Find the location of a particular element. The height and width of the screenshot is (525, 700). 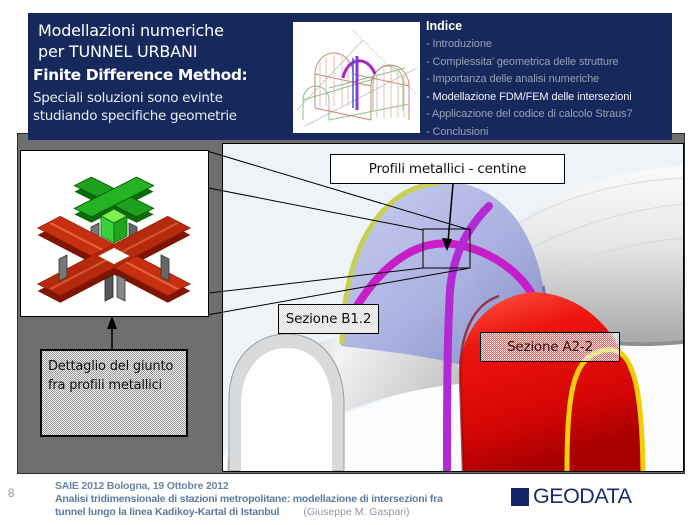

indice-item-importanza: - Importanza delle analisi numeriche is located at coordinates (513, 79).